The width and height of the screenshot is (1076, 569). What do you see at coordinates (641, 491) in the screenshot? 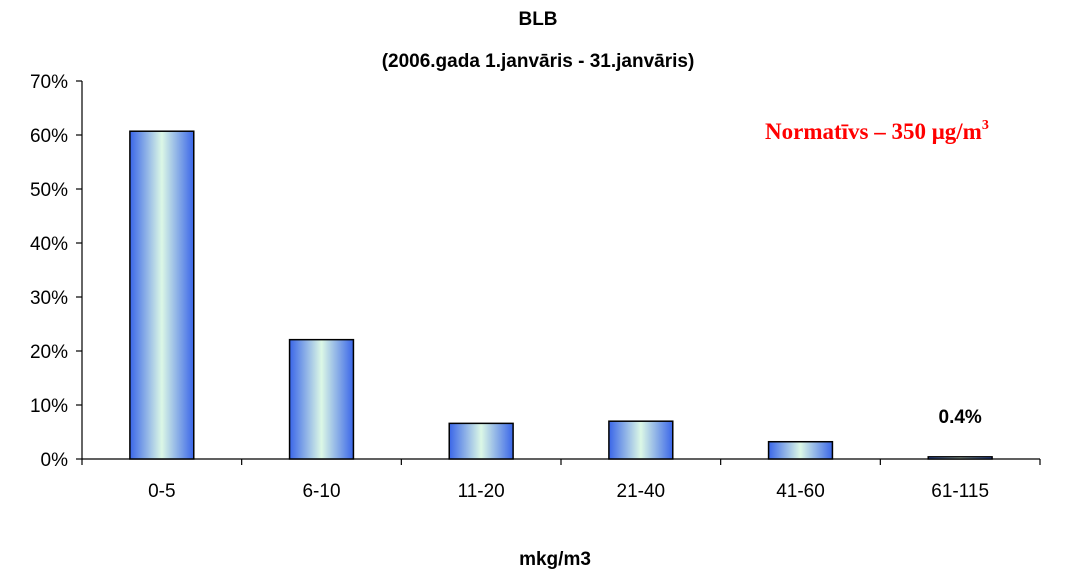
I see `x-tick-label: 21-40` at bounding box center [641, 491].